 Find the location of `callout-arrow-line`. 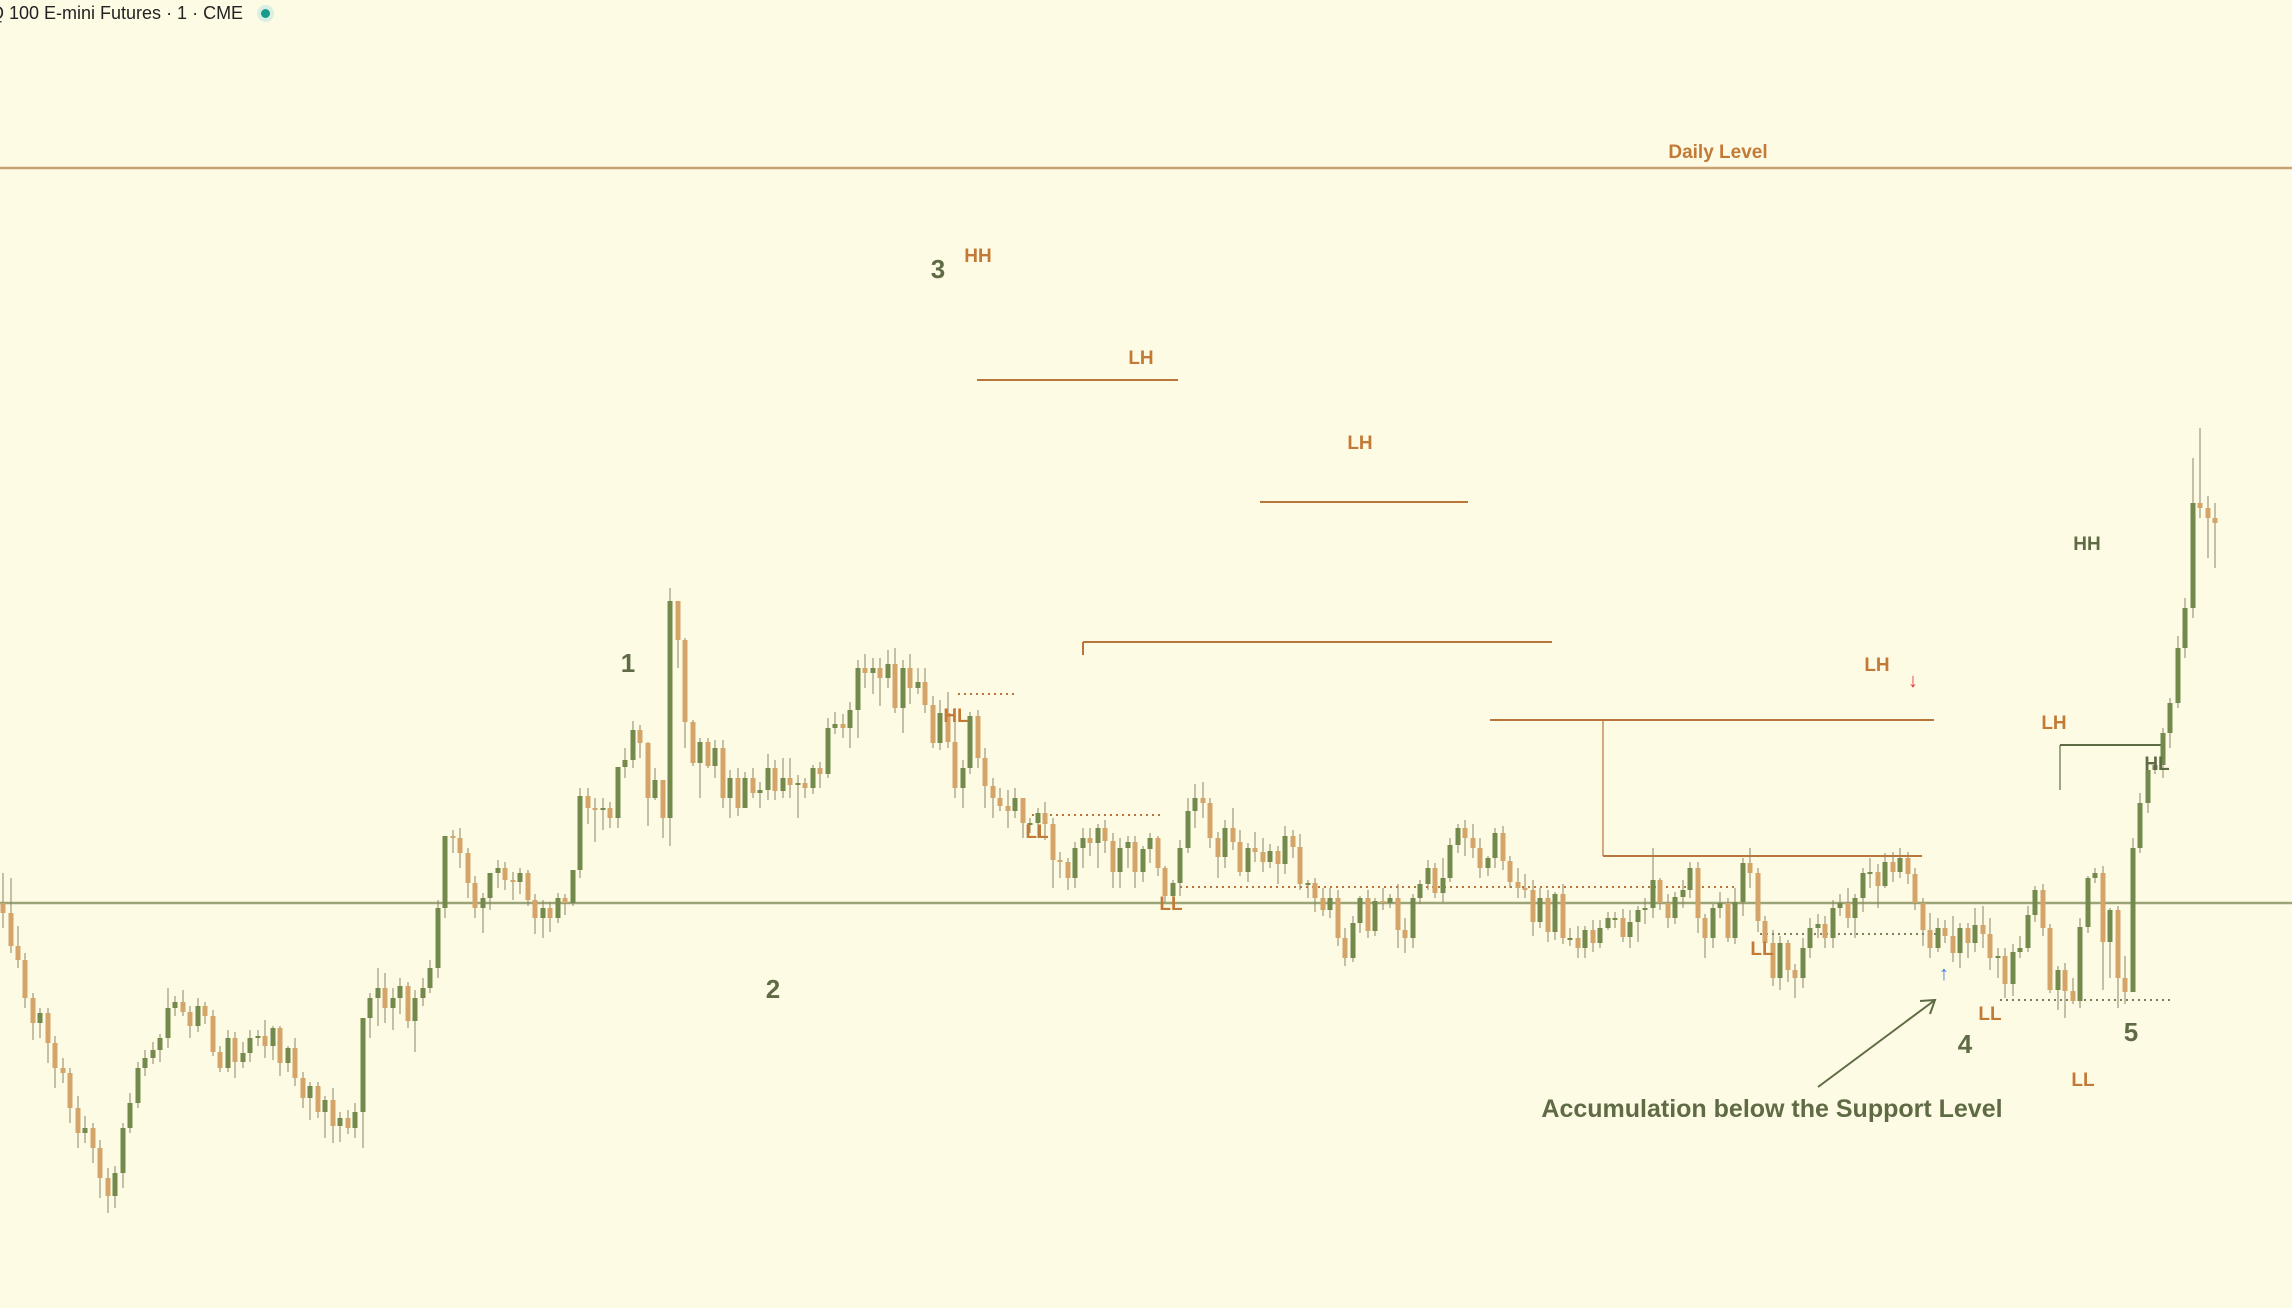

callout-arrow-line is located at coordinates (1876, 1043).